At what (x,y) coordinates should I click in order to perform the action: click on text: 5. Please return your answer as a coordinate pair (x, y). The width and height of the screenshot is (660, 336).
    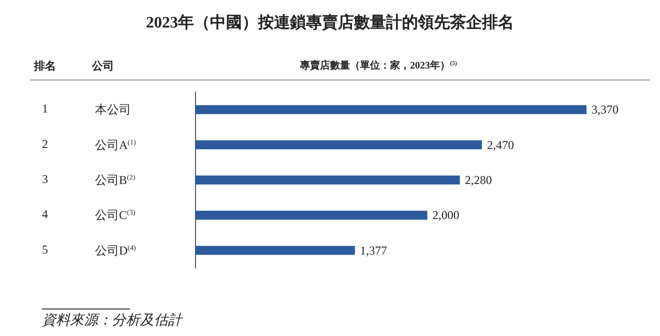
    Looking at the image, I should click on (45, 249).